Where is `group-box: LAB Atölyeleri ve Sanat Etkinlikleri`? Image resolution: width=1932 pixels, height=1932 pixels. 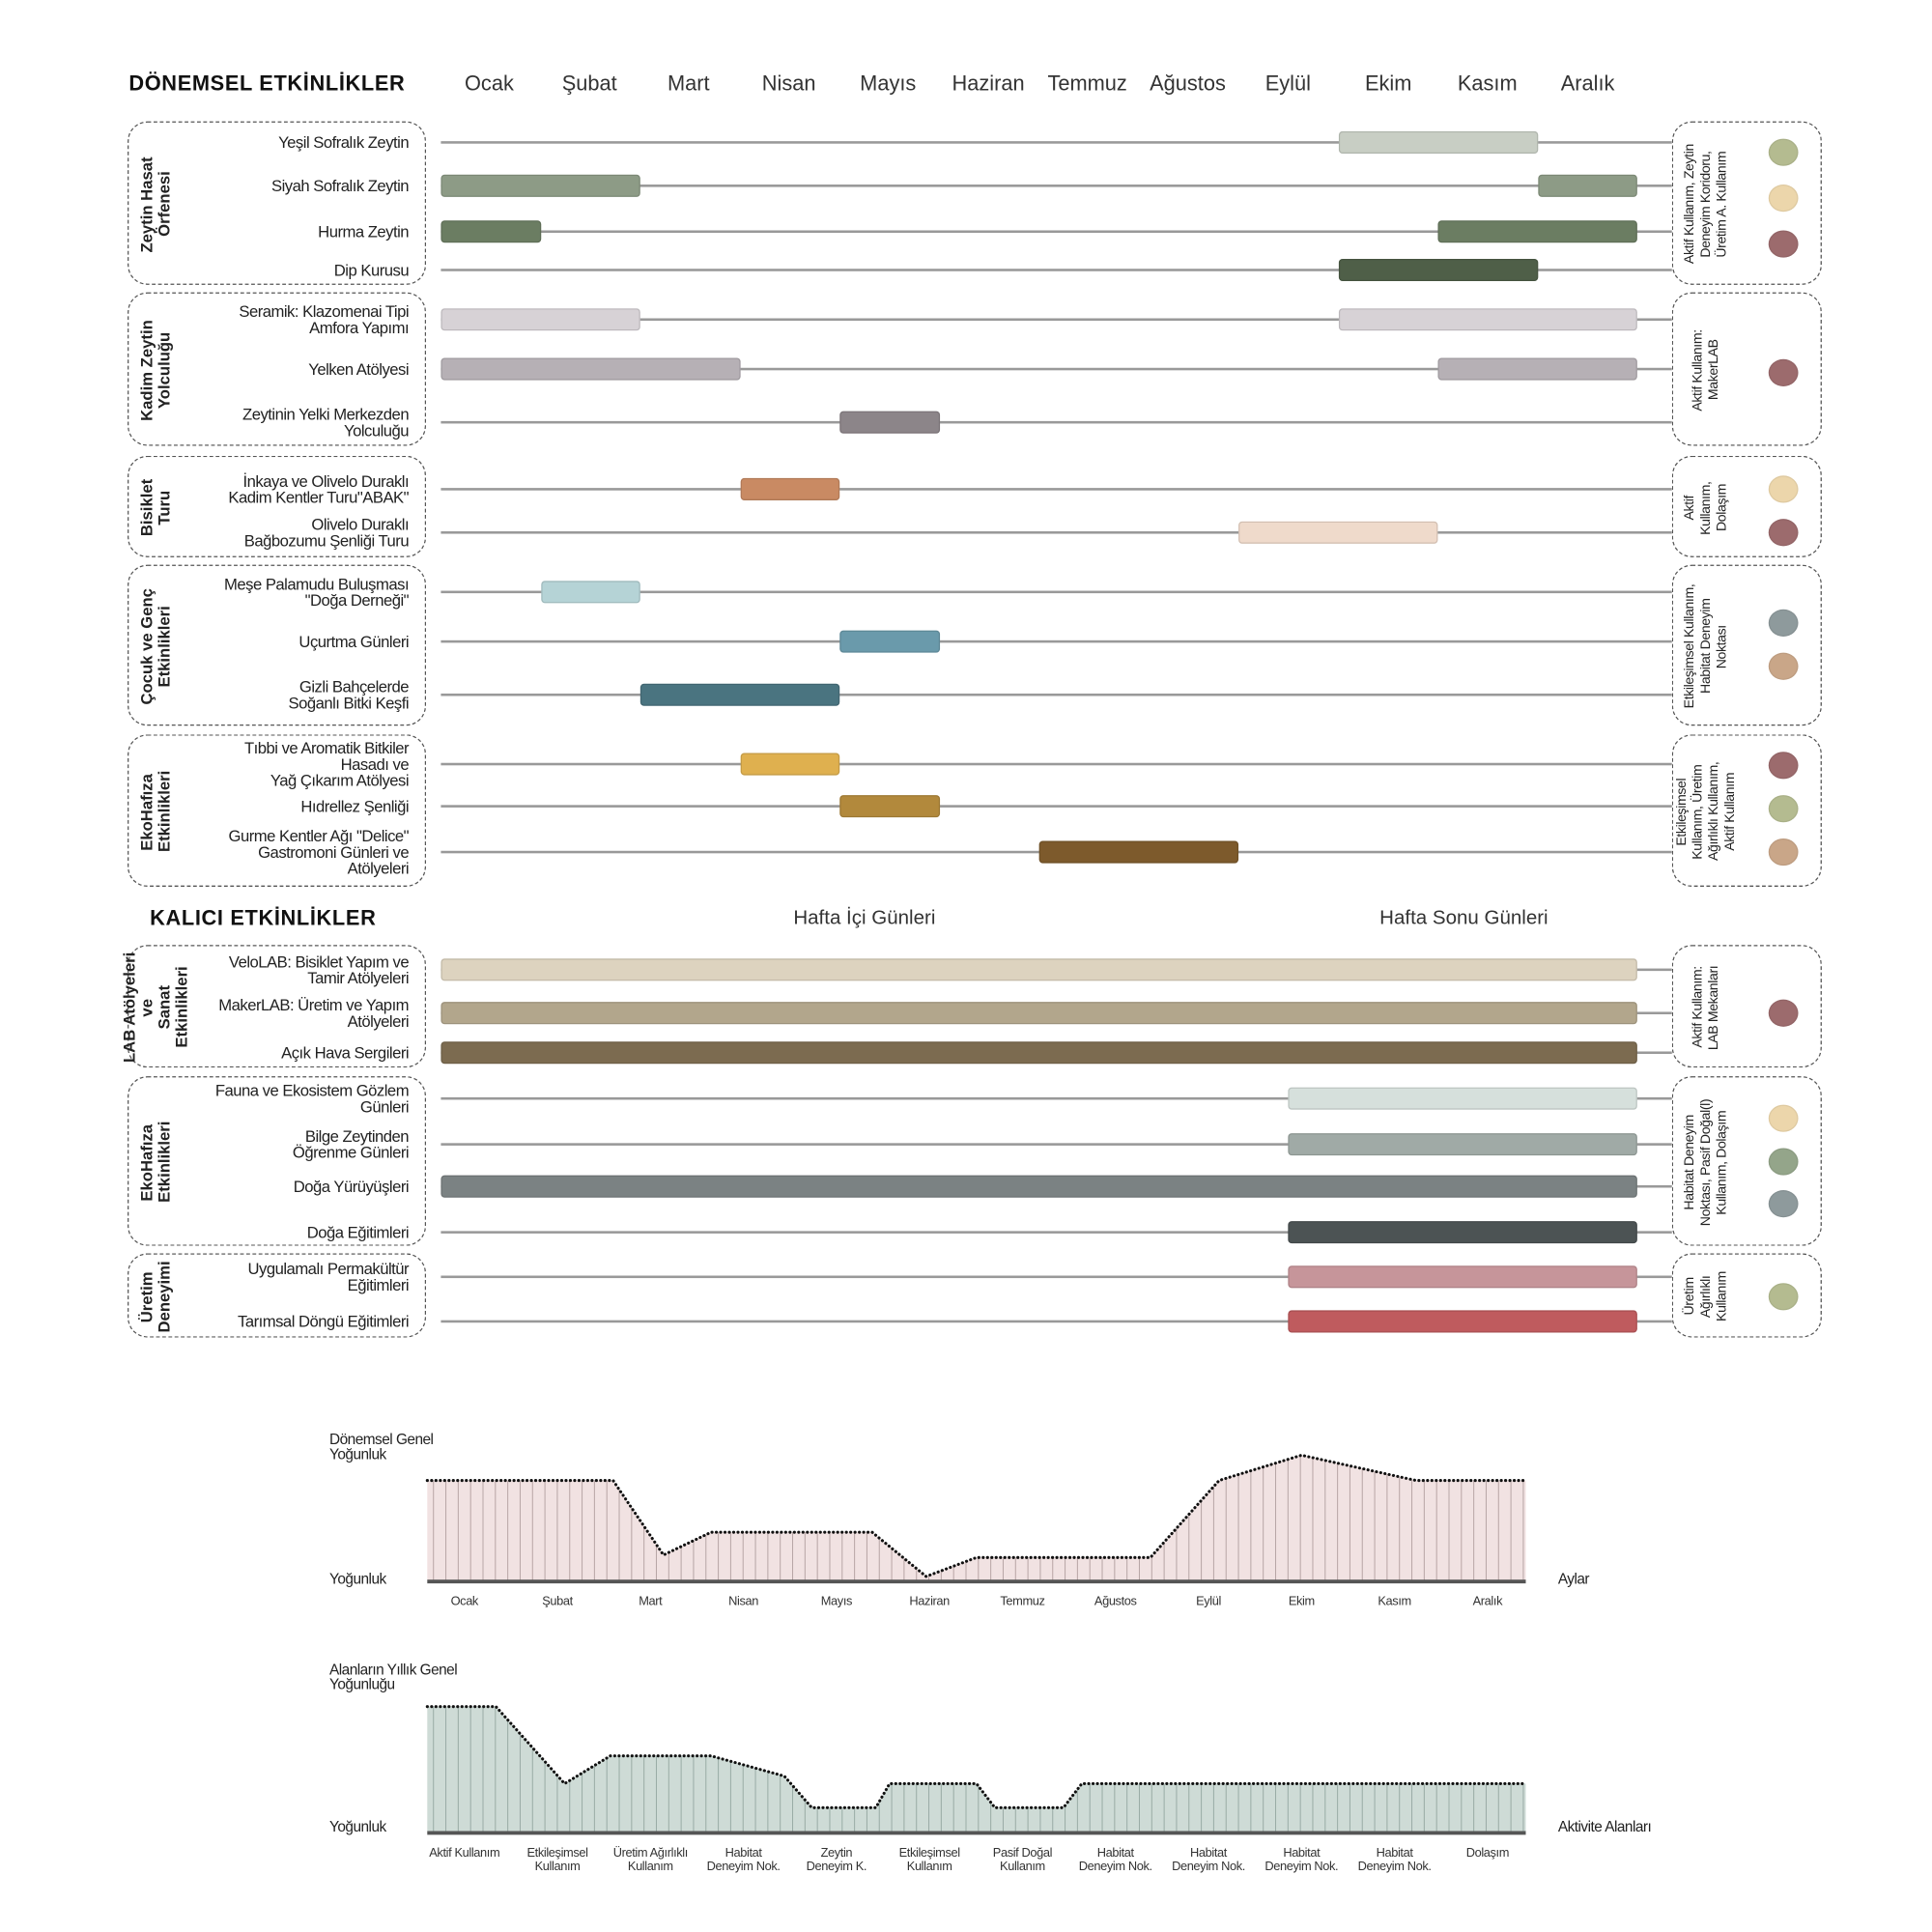 group-box: LAB Atölyeleri ve Sanat Etkinlikleri is located at coordinates (273, 1006).